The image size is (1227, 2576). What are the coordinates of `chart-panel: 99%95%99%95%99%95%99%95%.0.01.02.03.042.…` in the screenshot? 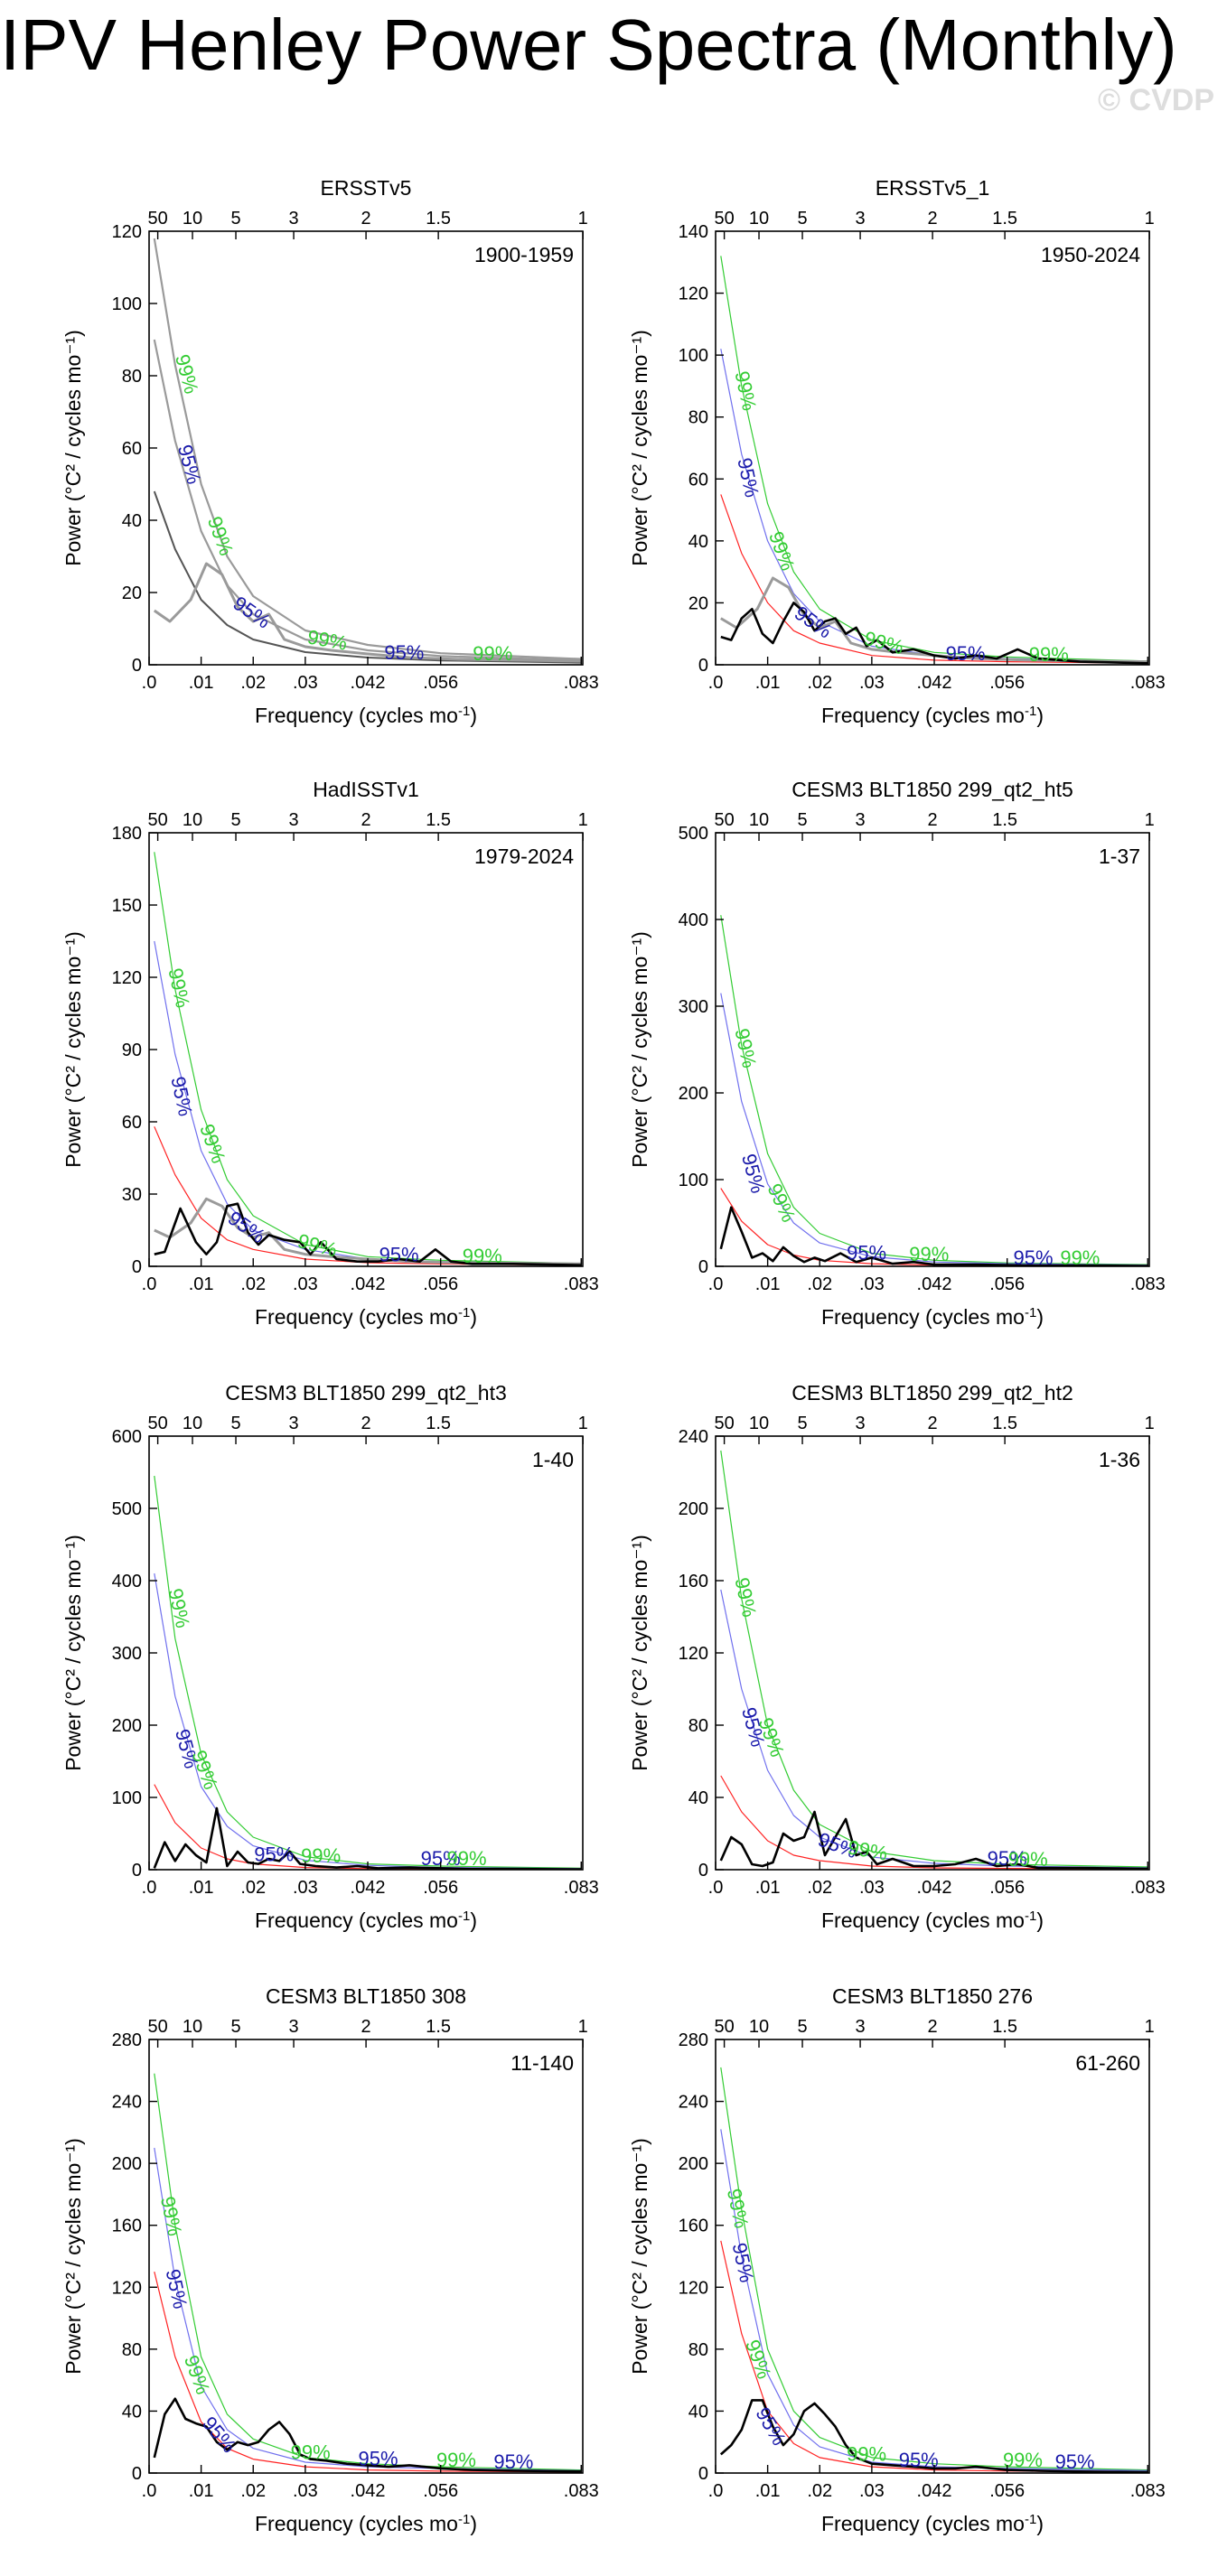 It's located at (897, 2259).